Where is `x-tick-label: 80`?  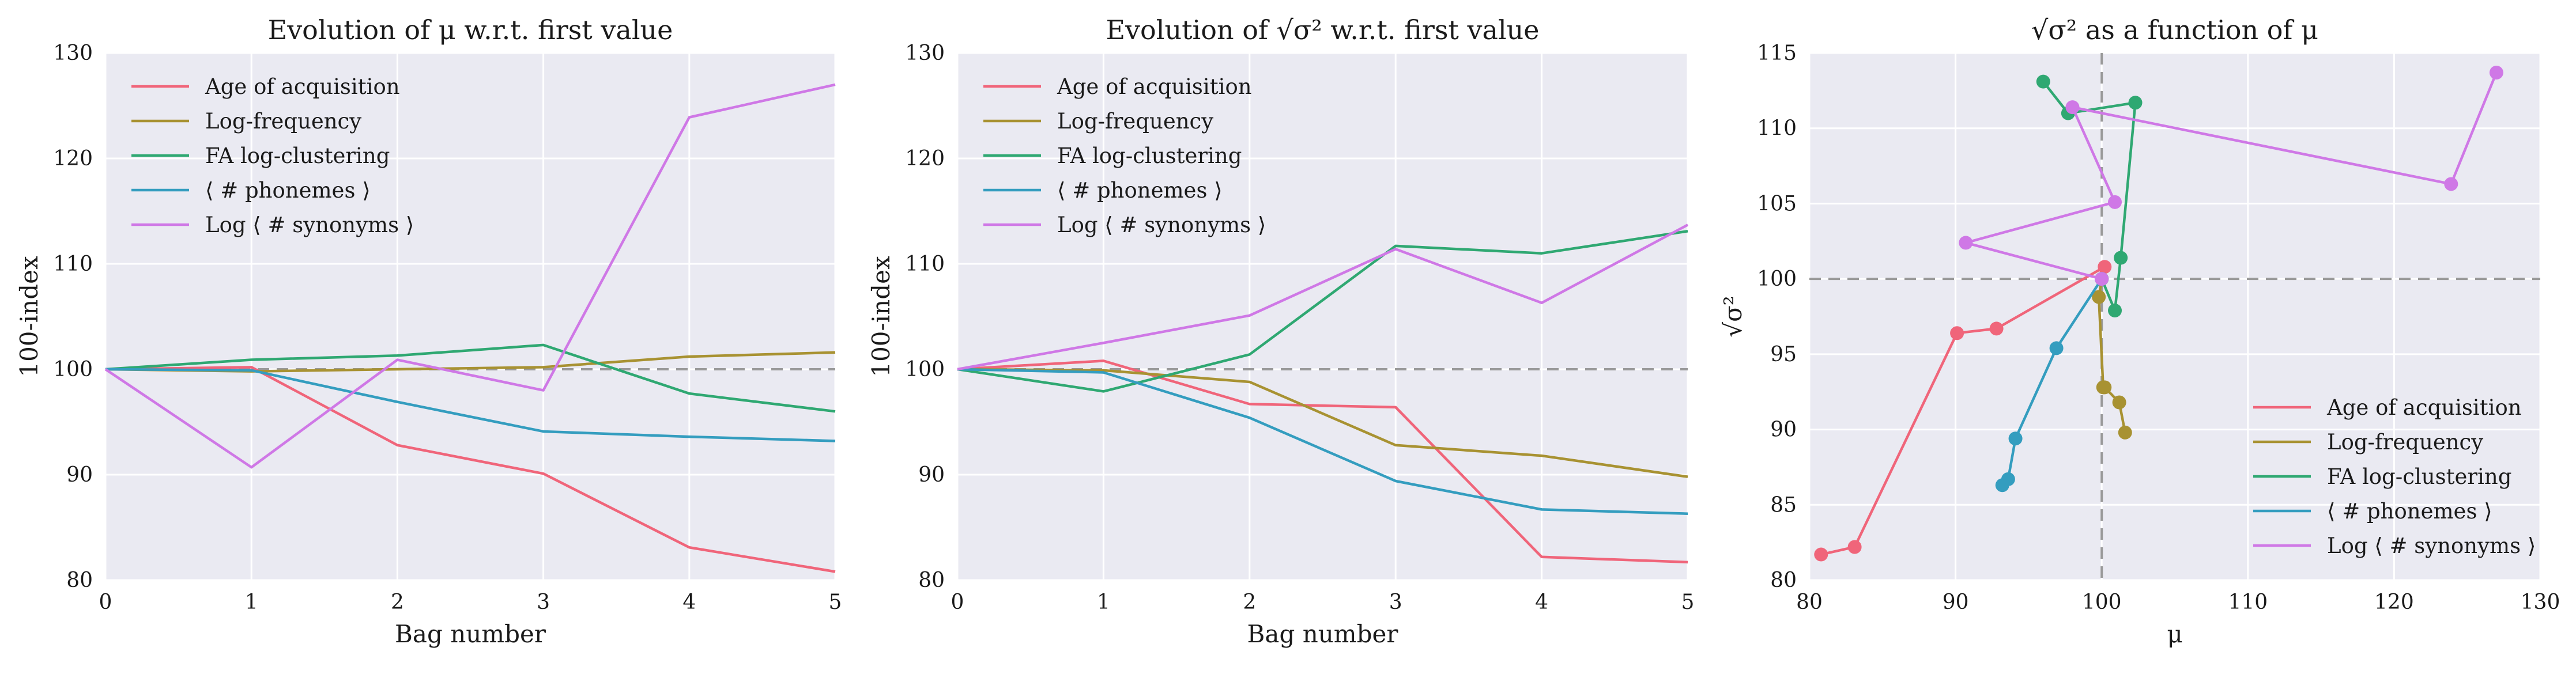
x-tick-label: 80 is located at coordinates (1809, 602).